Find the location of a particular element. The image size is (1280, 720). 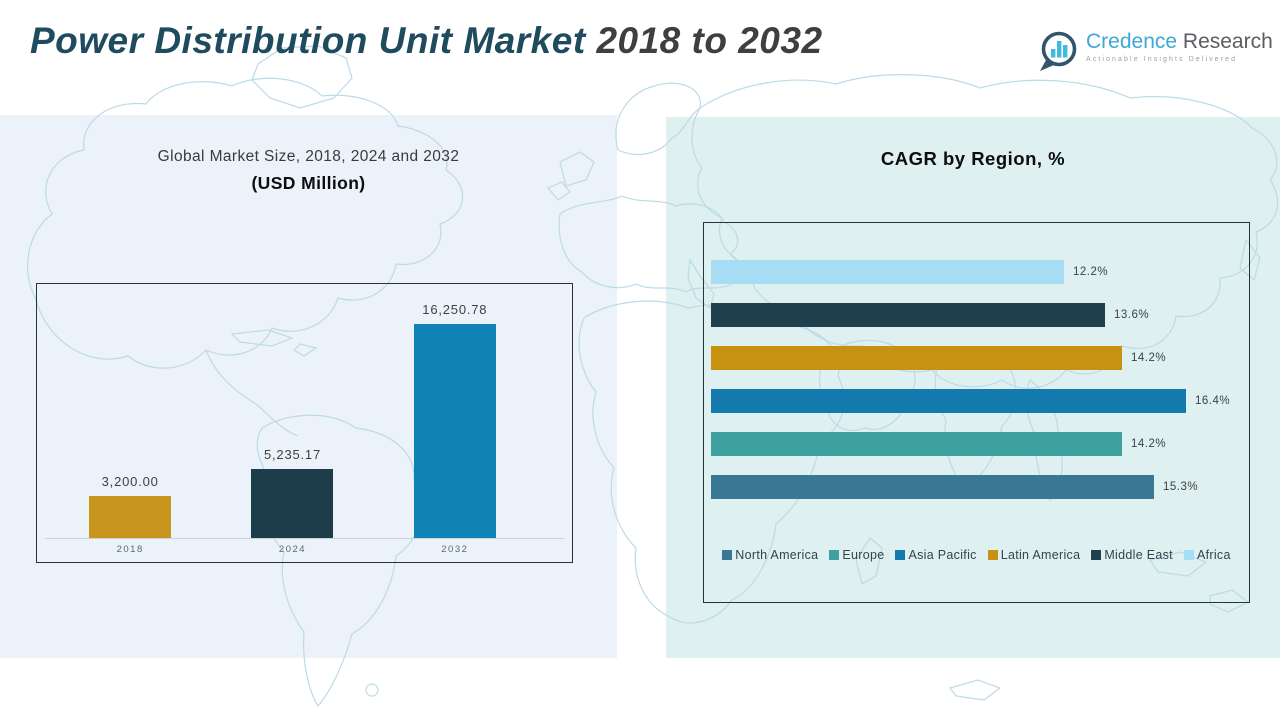

legend-item-middle-east: Middle East is located at coordinates (1132, 555).